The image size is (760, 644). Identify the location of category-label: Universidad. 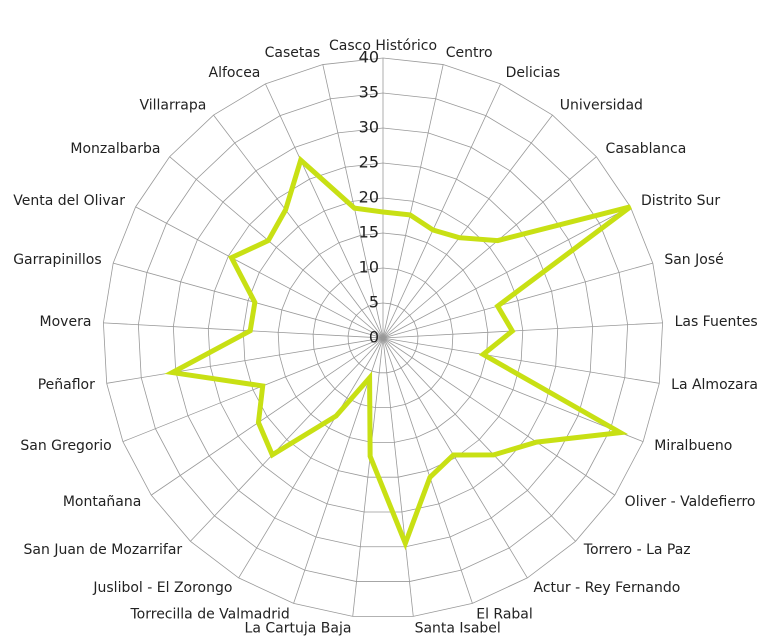
(601, 106).